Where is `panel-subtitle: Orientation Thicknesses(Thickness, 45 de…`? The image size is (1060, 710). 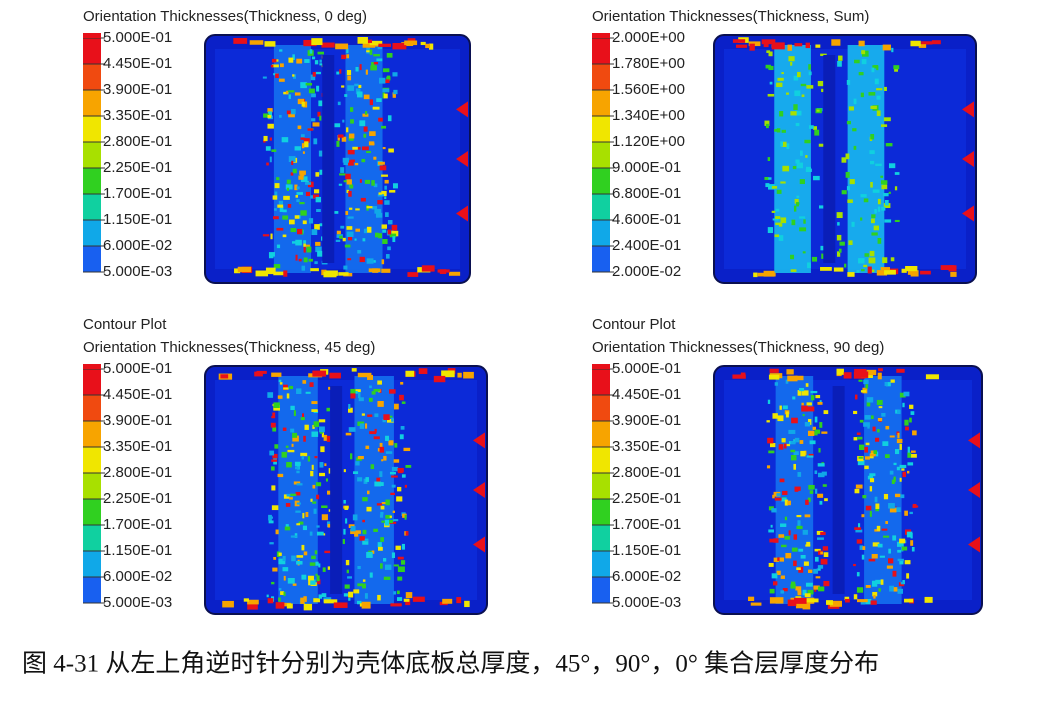
panel-subtitle: Orientation Thicknesses(Thickness, 45 de… is located at coordinates (229, 347).